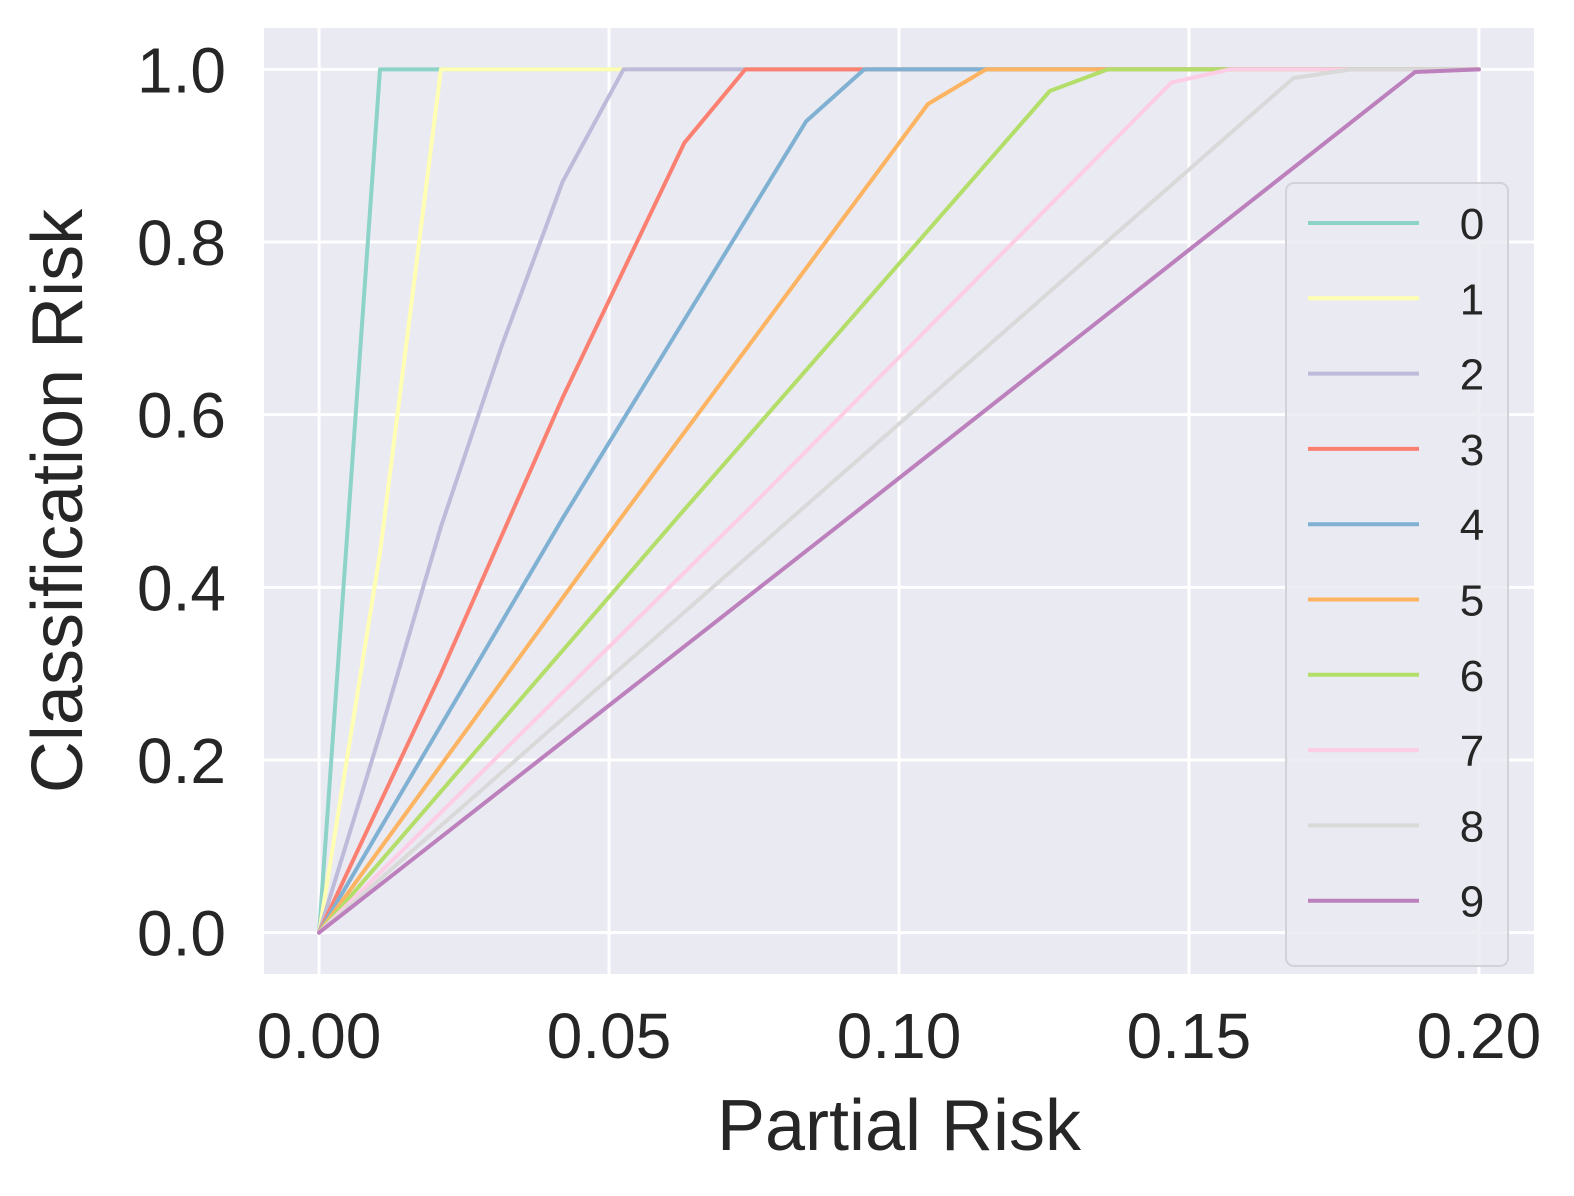 The height and width of the screenshot is (1196, 1574). I want to click on x-axis-label: Partial Risk, so click(899, 1126).